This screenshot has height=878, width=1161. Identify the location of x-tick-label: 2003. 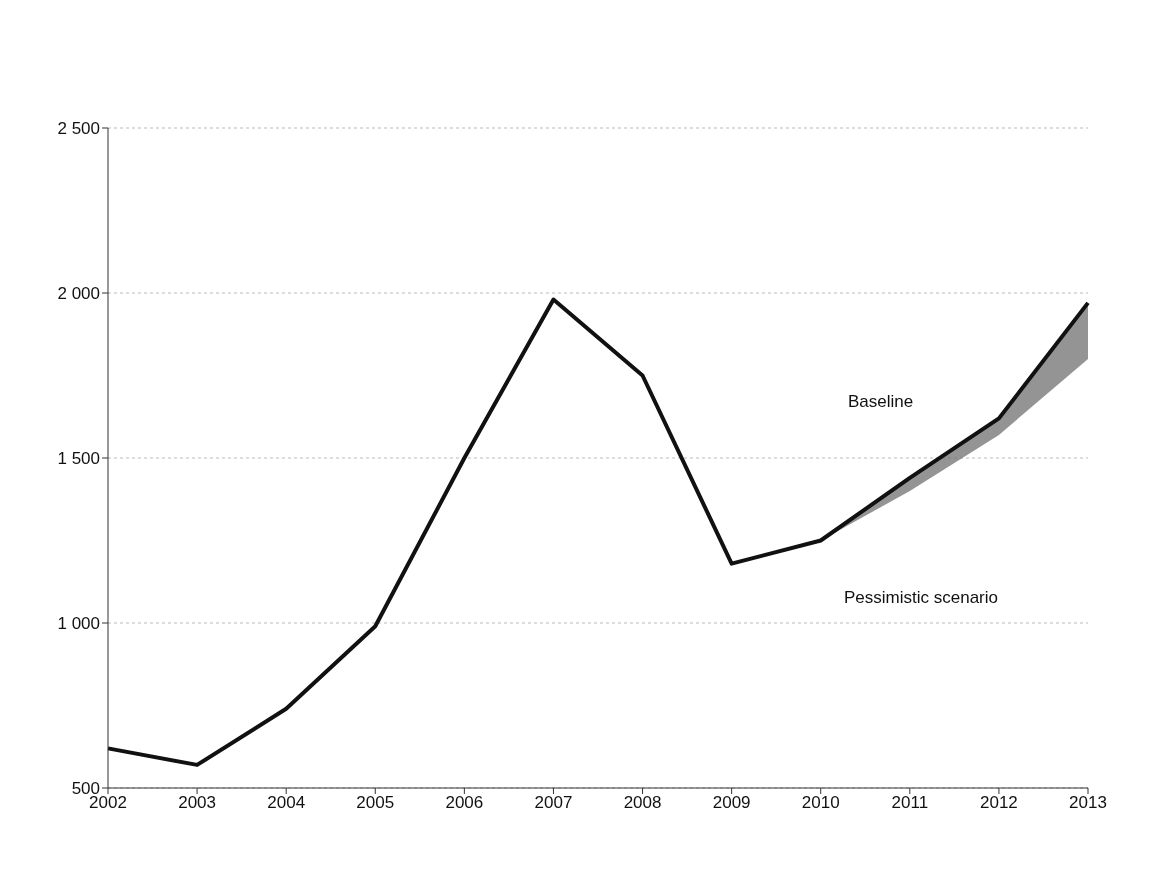
(197, 803).